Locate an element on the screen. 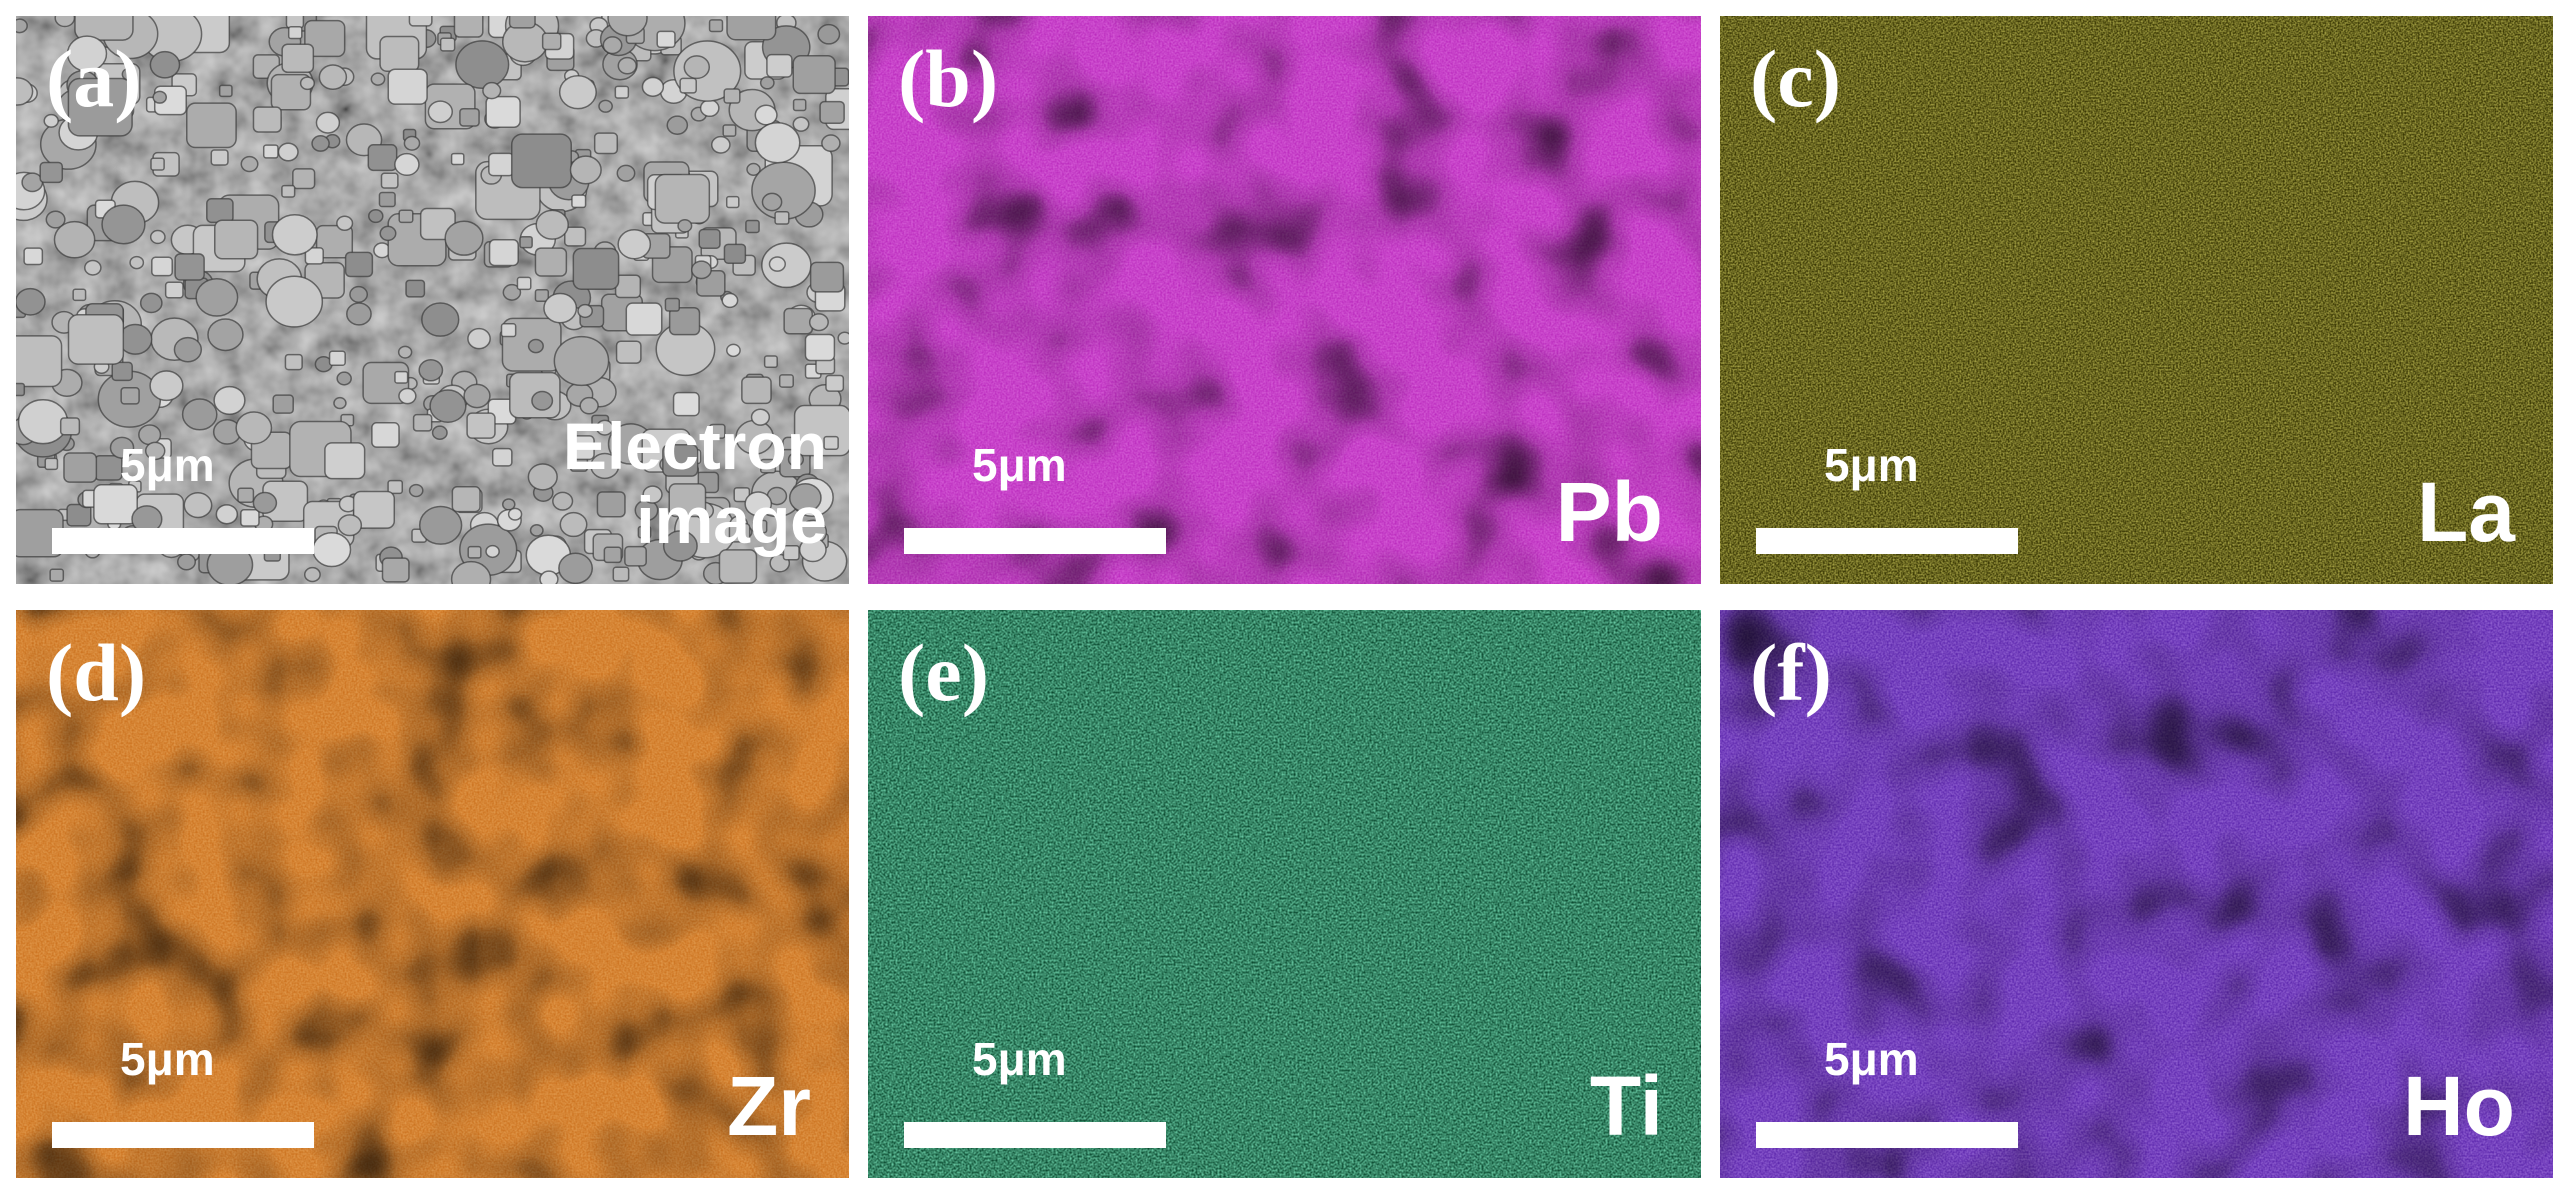  panel-label-line2: image is located at coordinates (731, 520).